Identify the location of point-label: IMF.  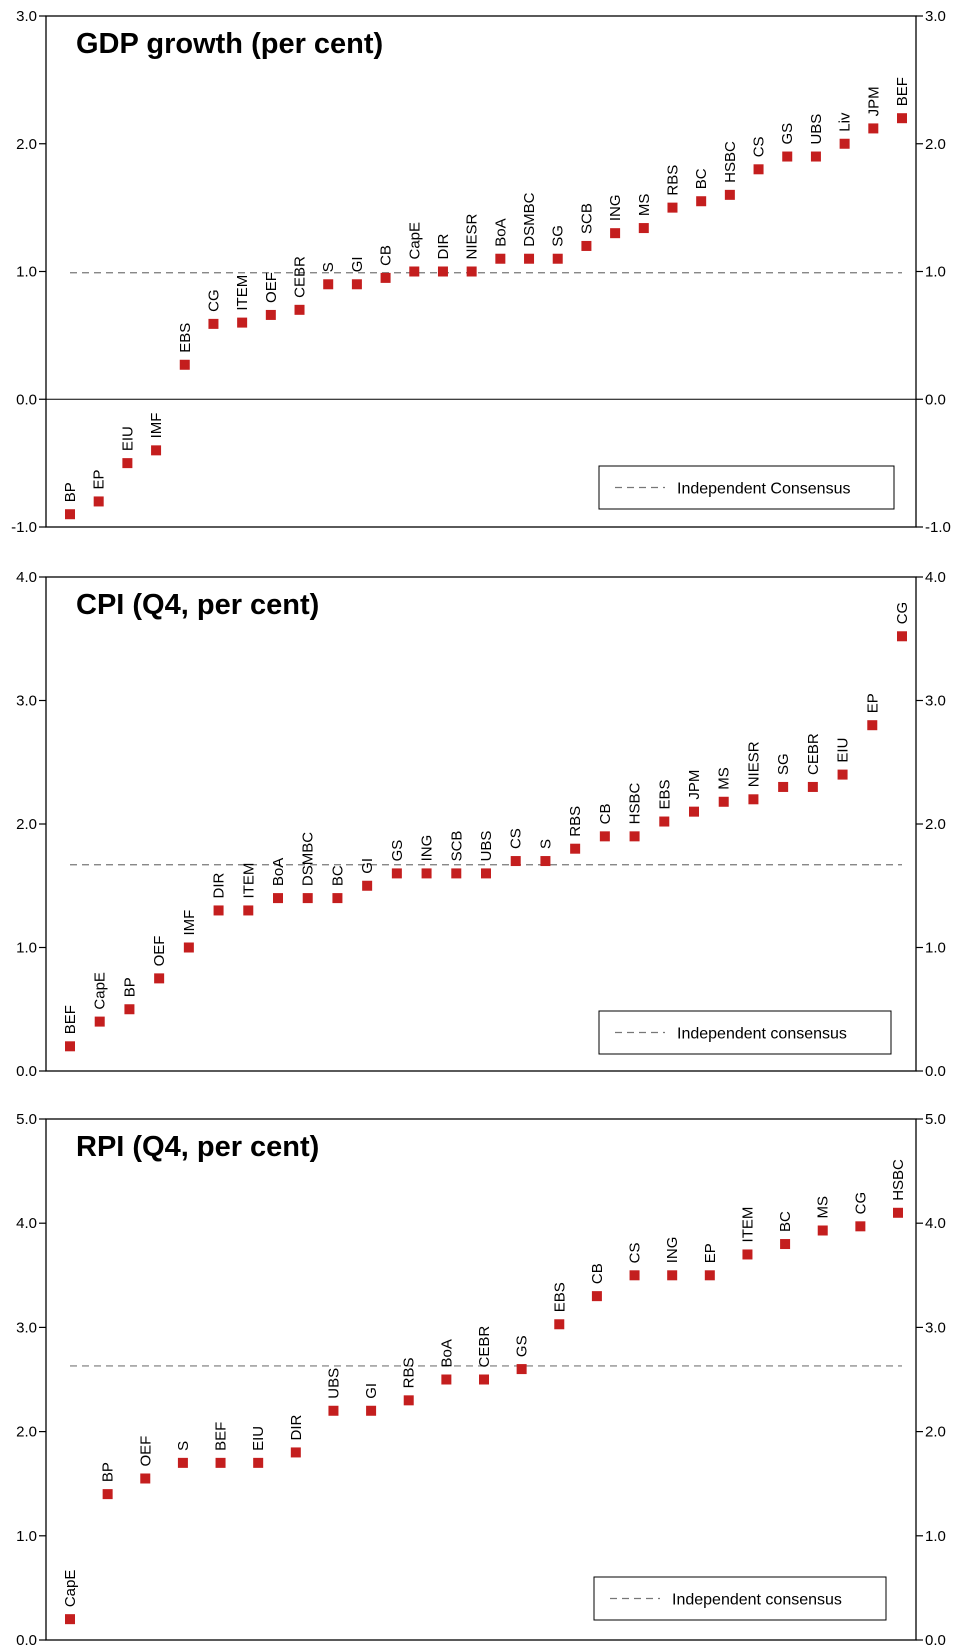
(156, 426).